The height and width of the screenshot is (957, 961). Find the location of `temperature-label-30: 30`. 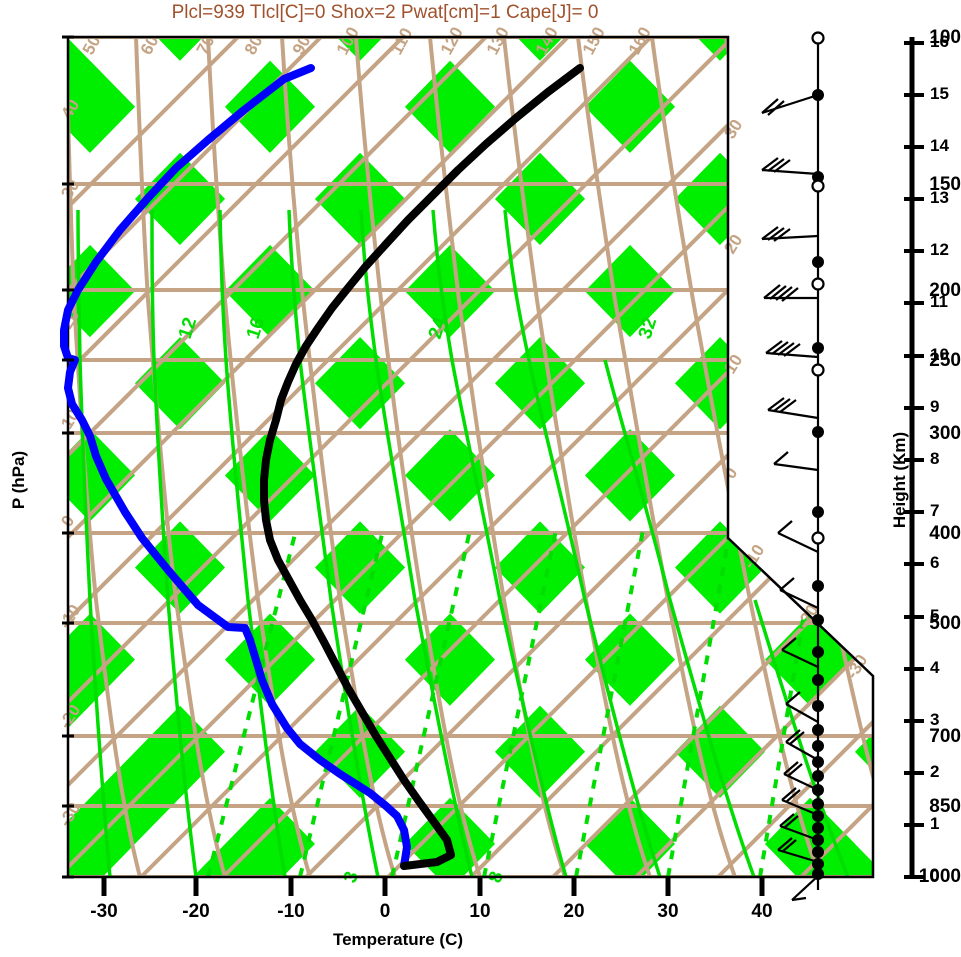

temperature-label-30: 30 is located at coordinates (668, 911).